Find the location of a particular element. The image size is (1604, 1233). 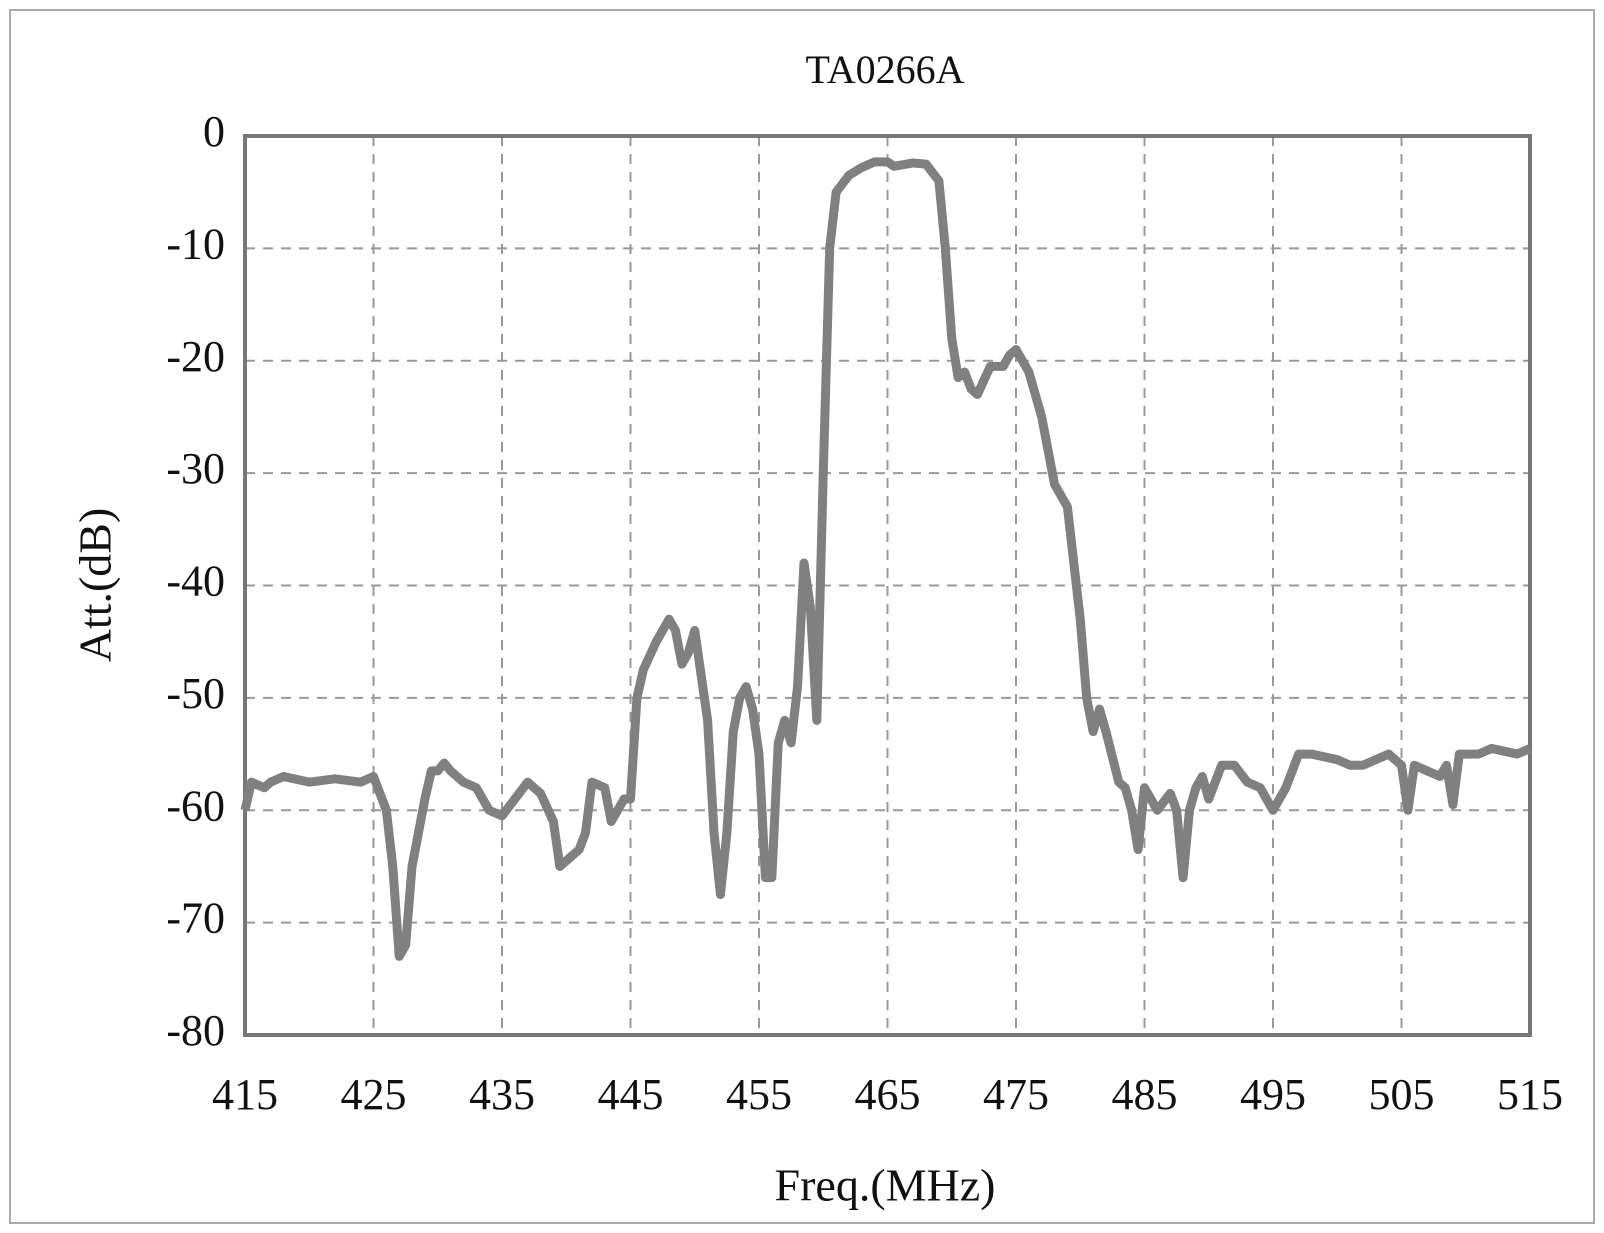

x-tick-label: 495 is located at coordinates (1273, 1094).